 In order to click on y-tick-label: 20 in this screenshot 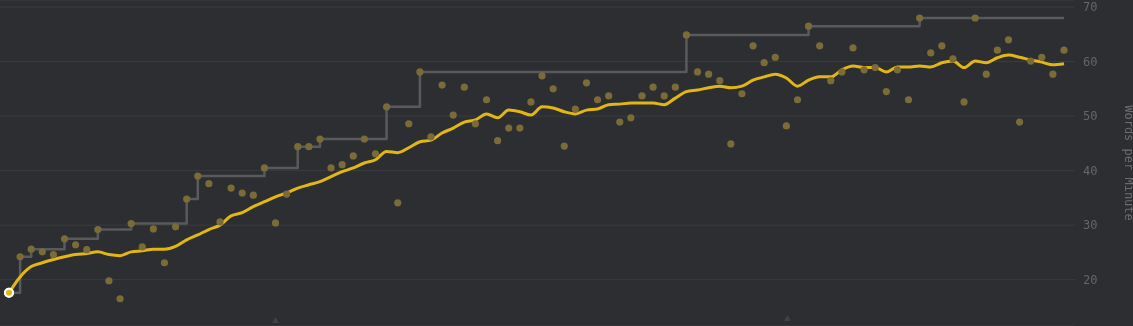, I will do `click(1090, 279)`.